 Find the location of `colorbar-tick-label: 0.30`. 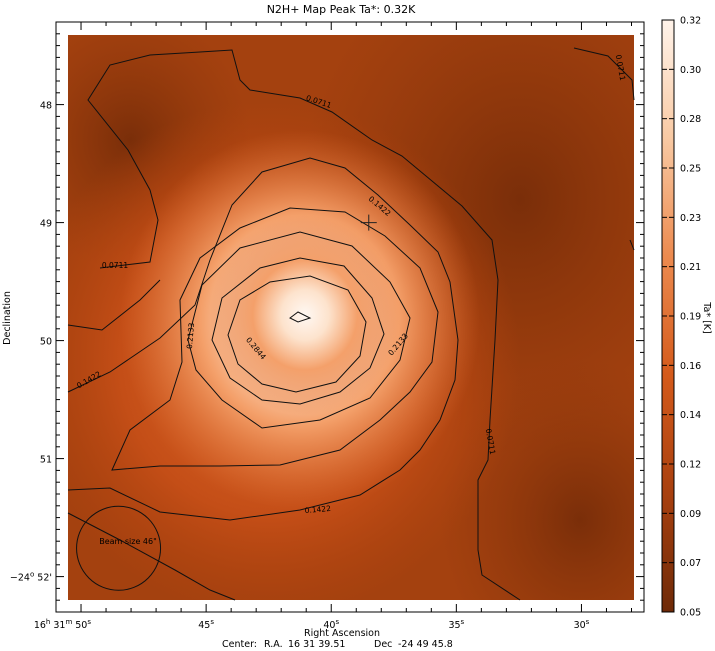

colorbar-tick-label: 0.30 is located at coordinates (690, 70).